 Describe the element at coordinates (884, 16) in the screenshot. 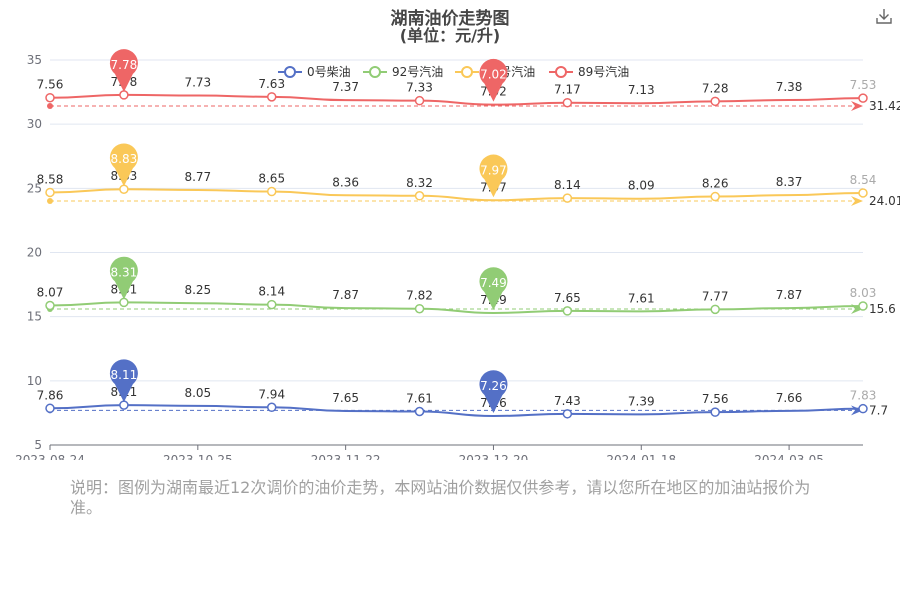

I see `download-icon` at that location.